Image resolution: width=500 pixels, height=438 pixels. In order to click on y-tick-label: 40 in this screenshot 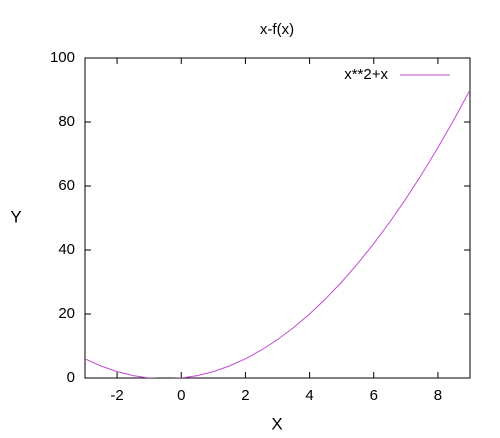, I will do `click(66, 249)`.